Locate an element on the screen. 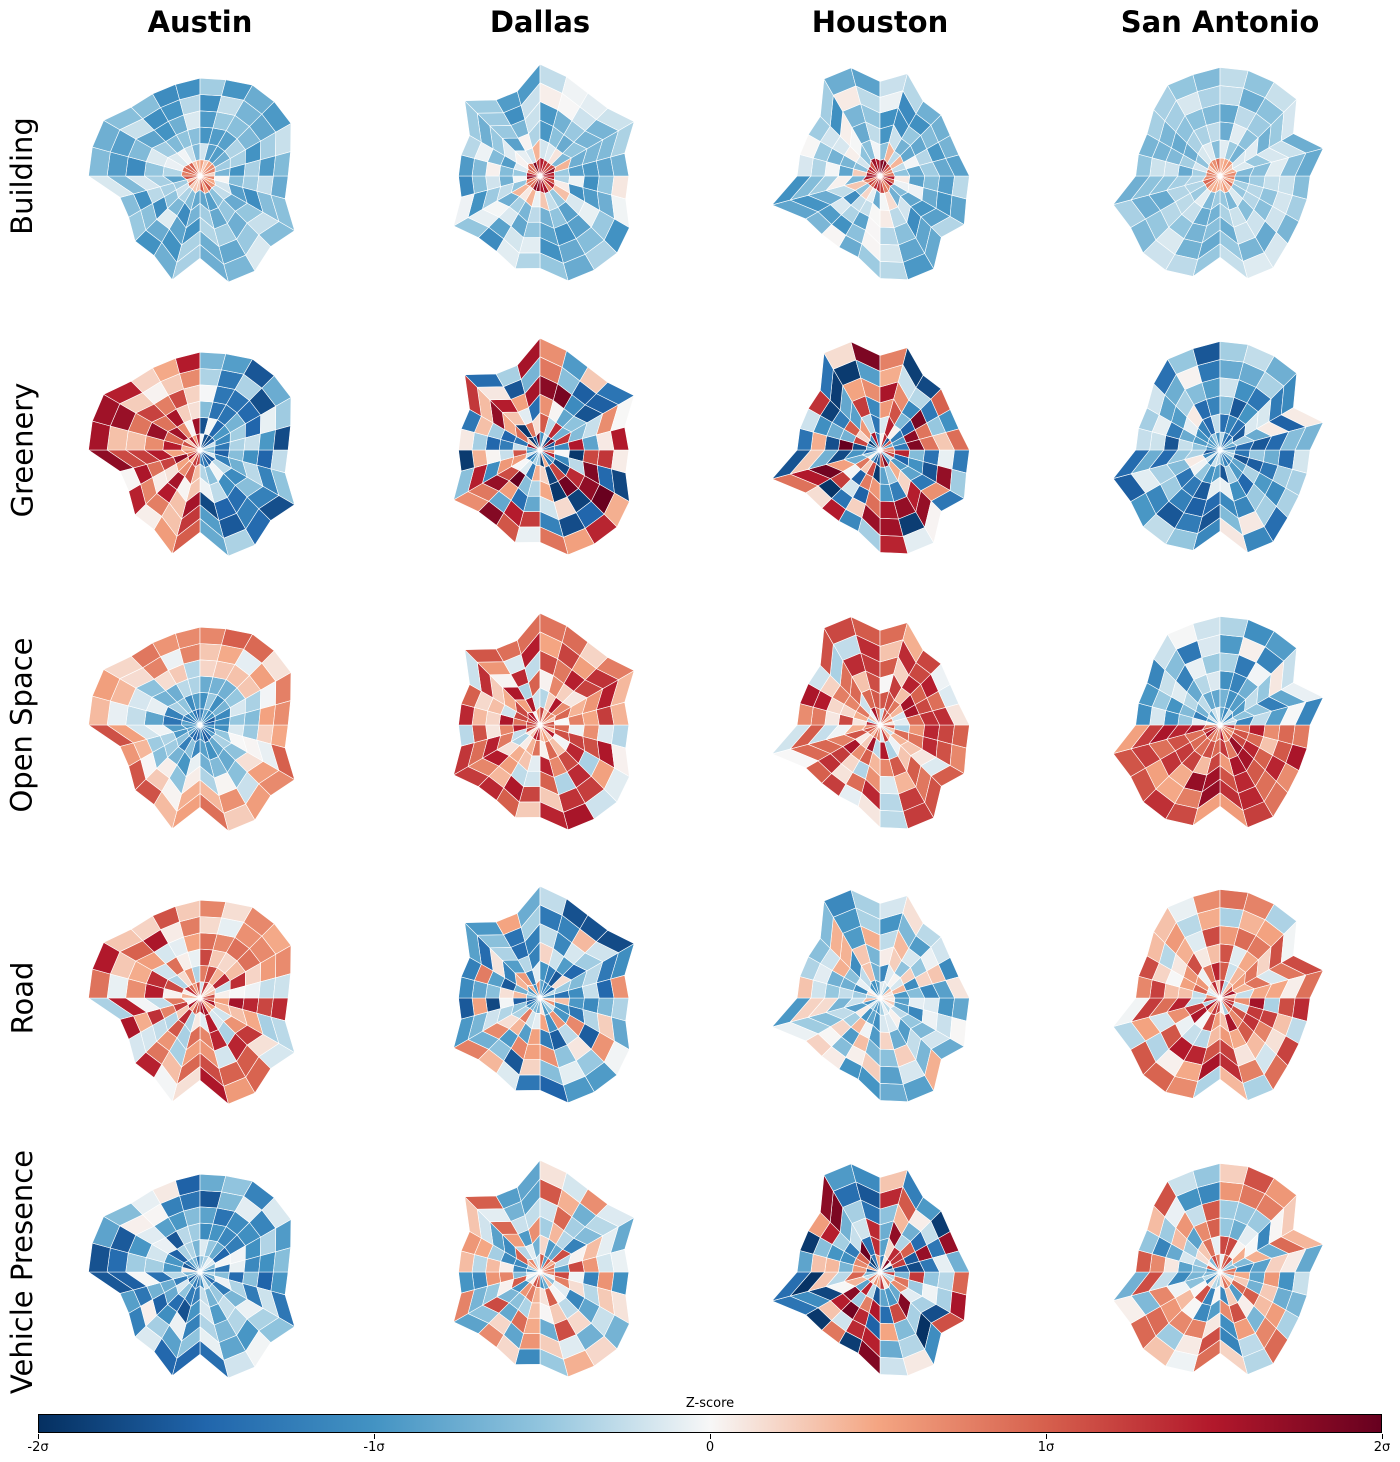 The width and height of the screenshot is (1400, 1462). map-dallas-road is located at coordinates (540, 998).